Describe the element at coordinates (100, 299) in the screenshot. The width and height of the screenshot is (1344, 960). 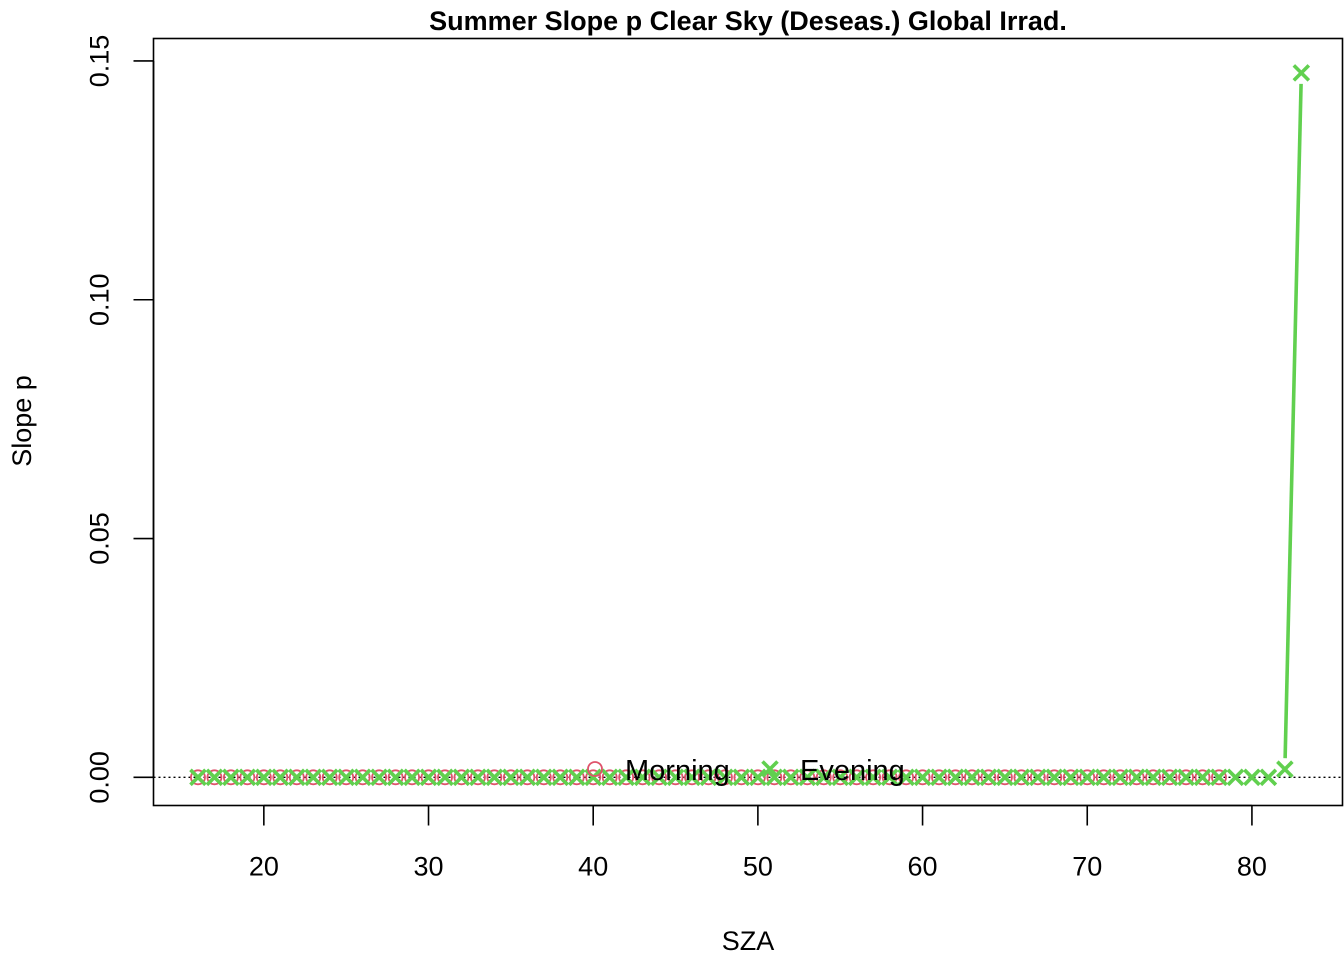
I see `y-tick-label: 0.10` at that location.